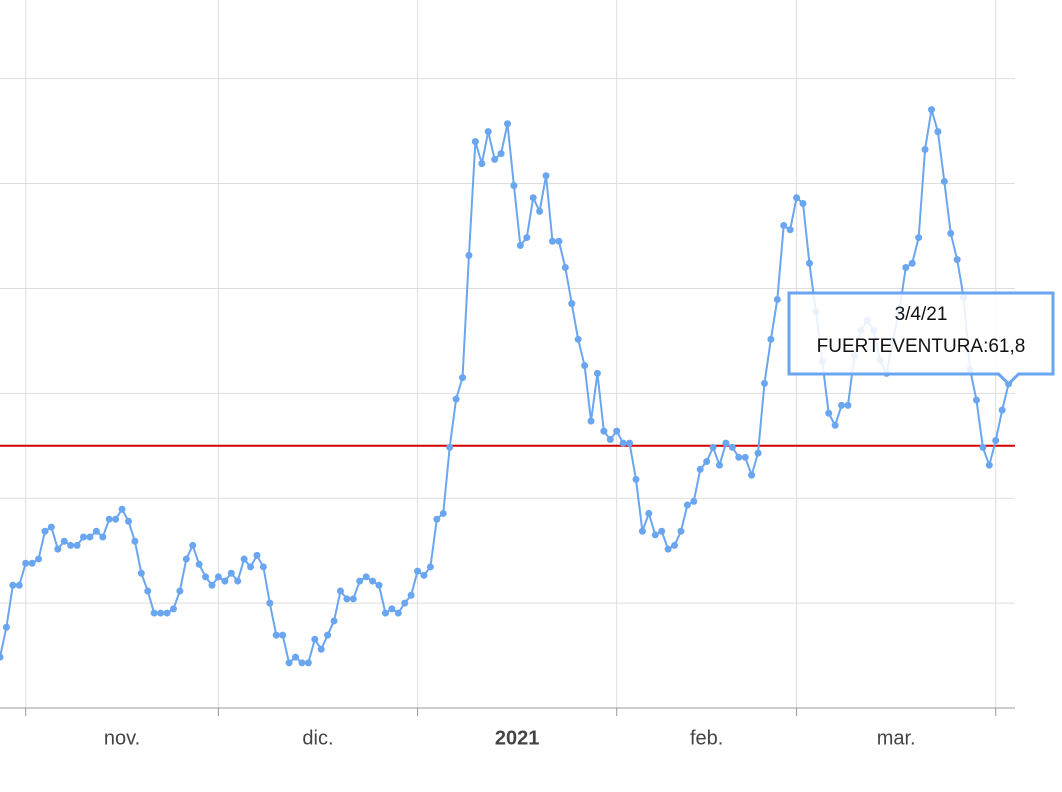  What do you see at coordinates (706, 738) in the screenshot?
I see `x-tick-label: feb.` at bounding box center [706, 738].